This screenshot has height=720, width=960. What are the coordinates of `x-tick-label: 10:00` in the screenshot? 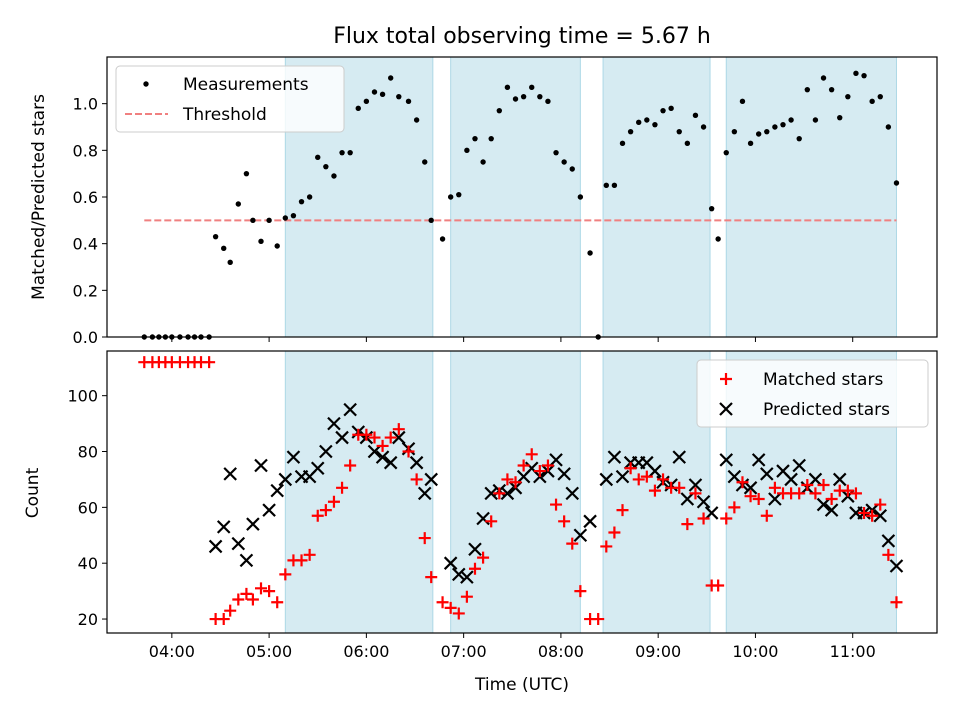 It's located at (755, 651).